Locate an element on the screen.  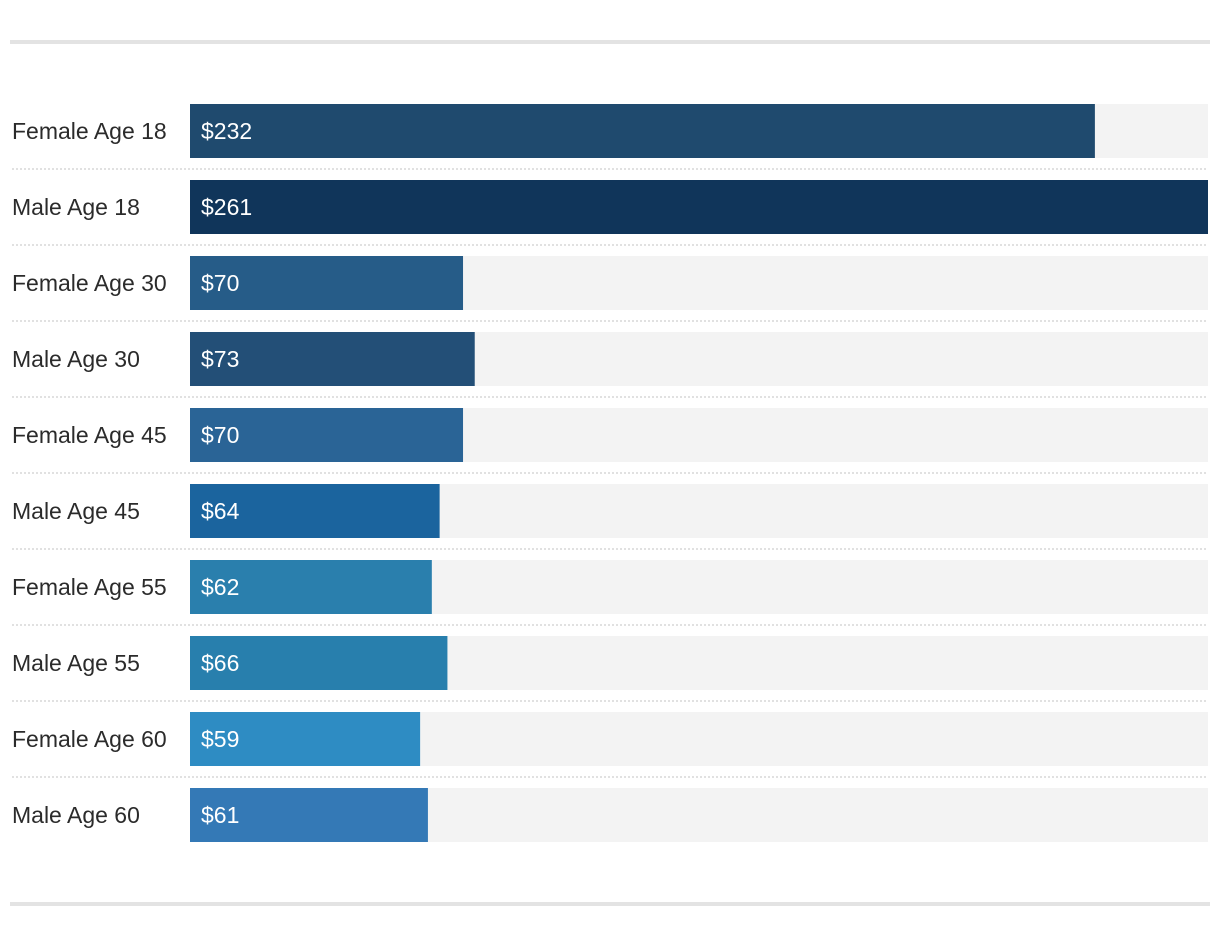
bar-row: Male Age 30 $73 is located at coordinates (610, 365).